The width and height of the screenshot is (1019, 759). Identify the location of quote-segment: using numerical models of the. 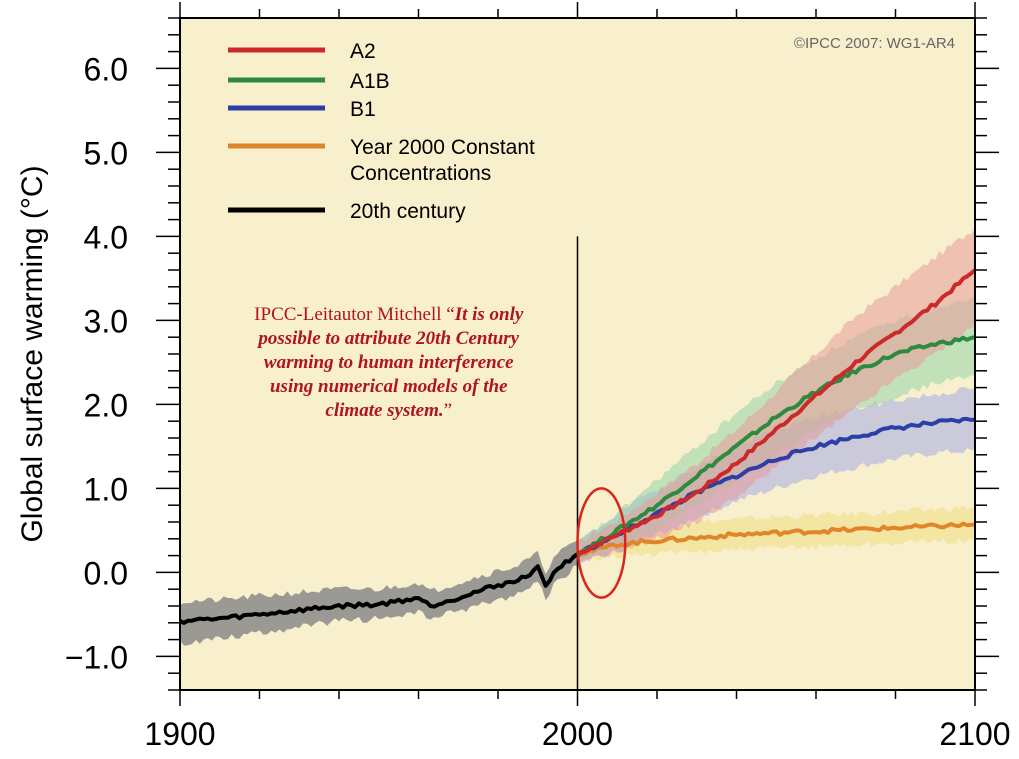
(389, 386).